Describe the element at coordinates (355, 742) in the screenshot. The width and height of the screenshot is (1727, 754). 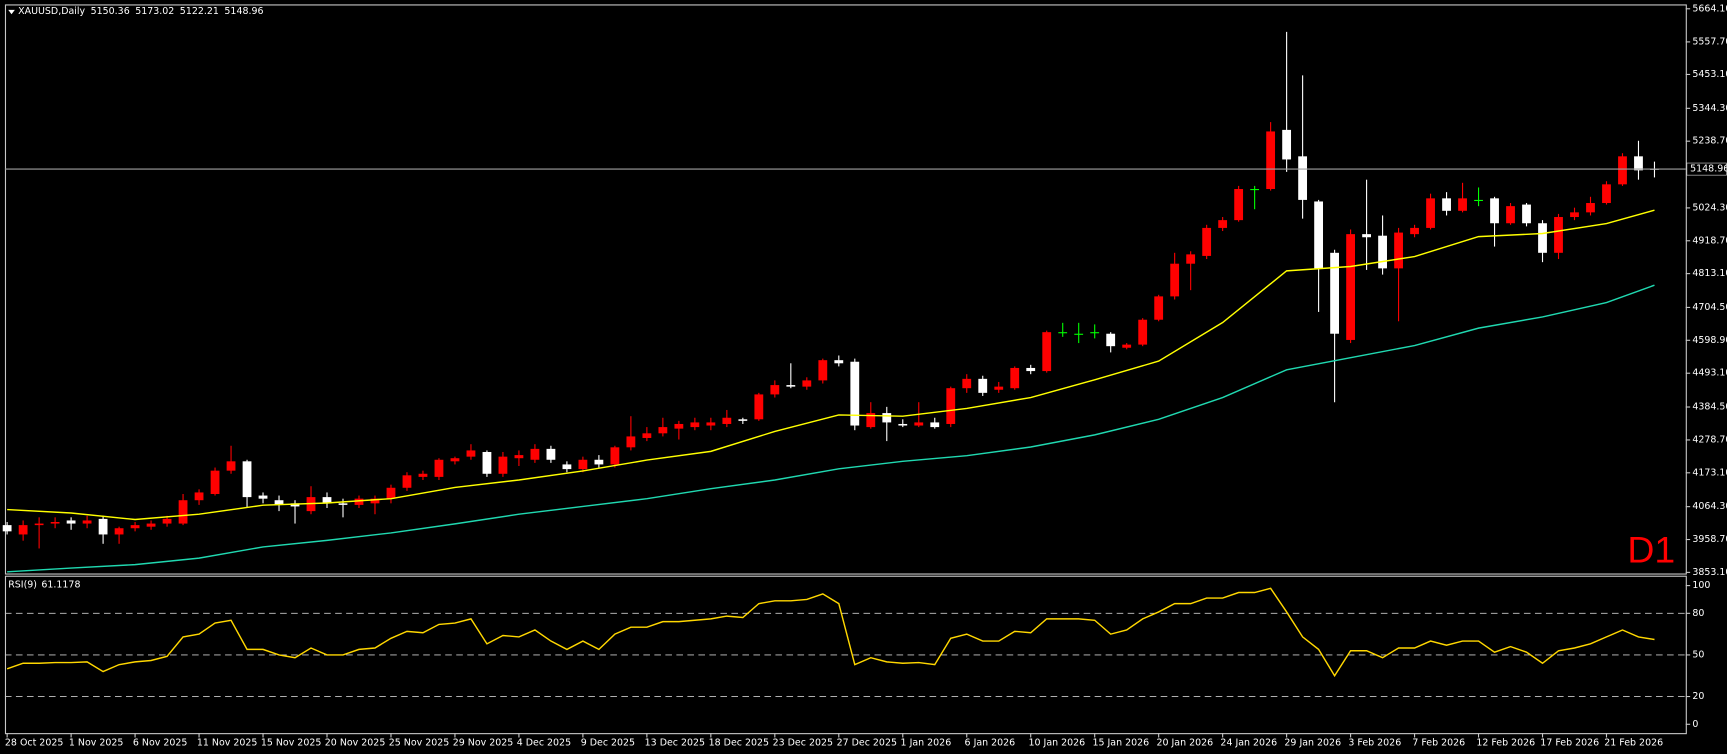
I see `x-tick-label: 20 Nov 2025` at that location.